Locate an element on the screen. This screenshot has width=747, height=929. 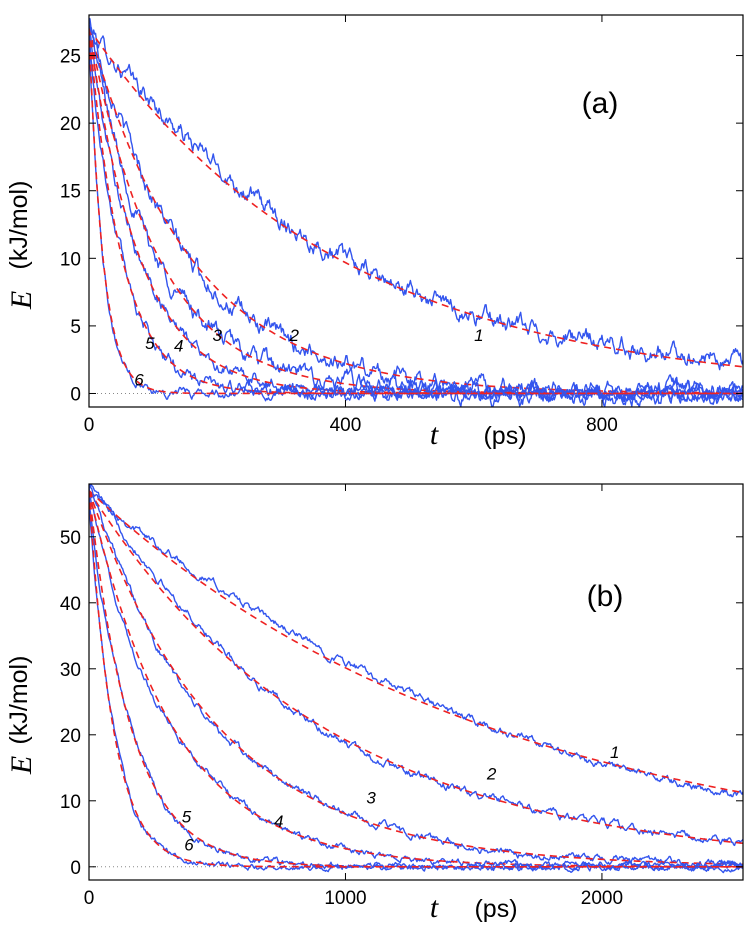
panel-label: (b) is located at coordinates (605, 596).